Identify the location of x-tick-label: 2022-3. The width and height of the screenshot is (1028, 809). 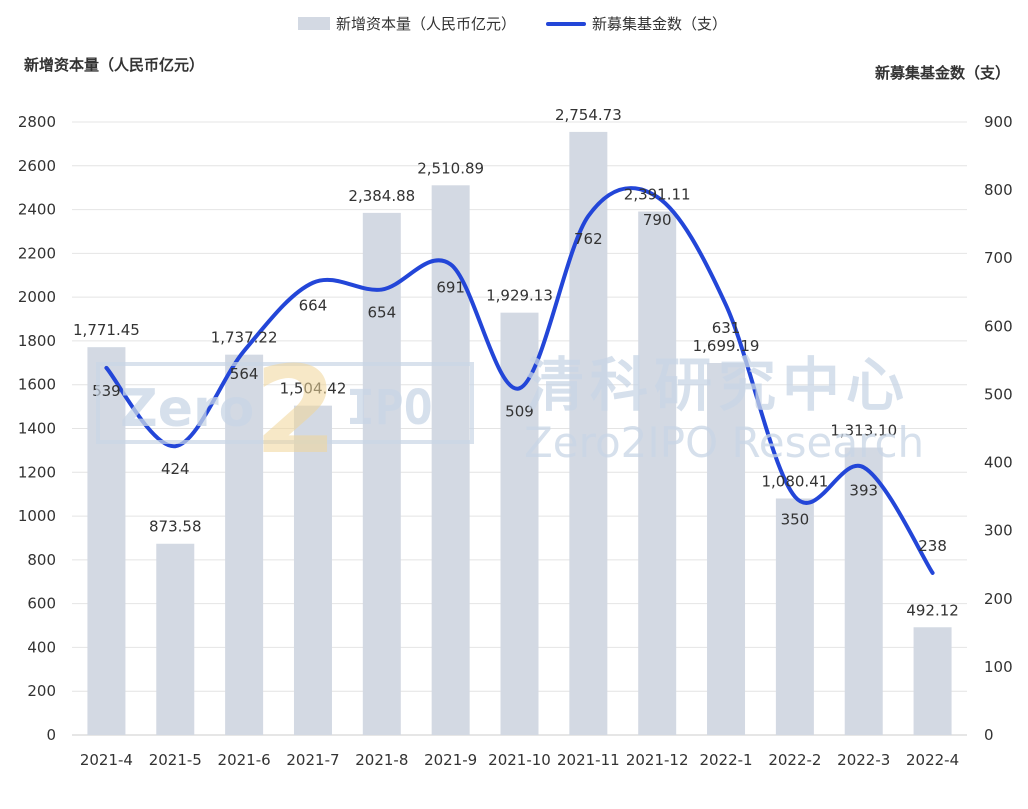
(863, 760).